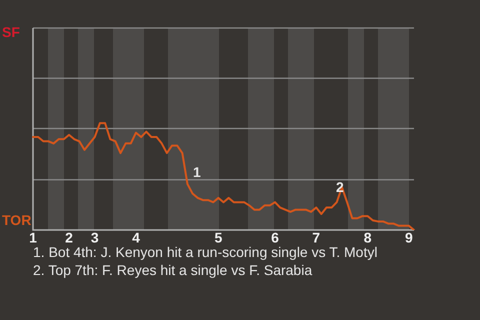  I want to click on text: 1. Bot 4th: J. Kenyon hit a run-scoring single vs T. Motyl, so click(205, 252).